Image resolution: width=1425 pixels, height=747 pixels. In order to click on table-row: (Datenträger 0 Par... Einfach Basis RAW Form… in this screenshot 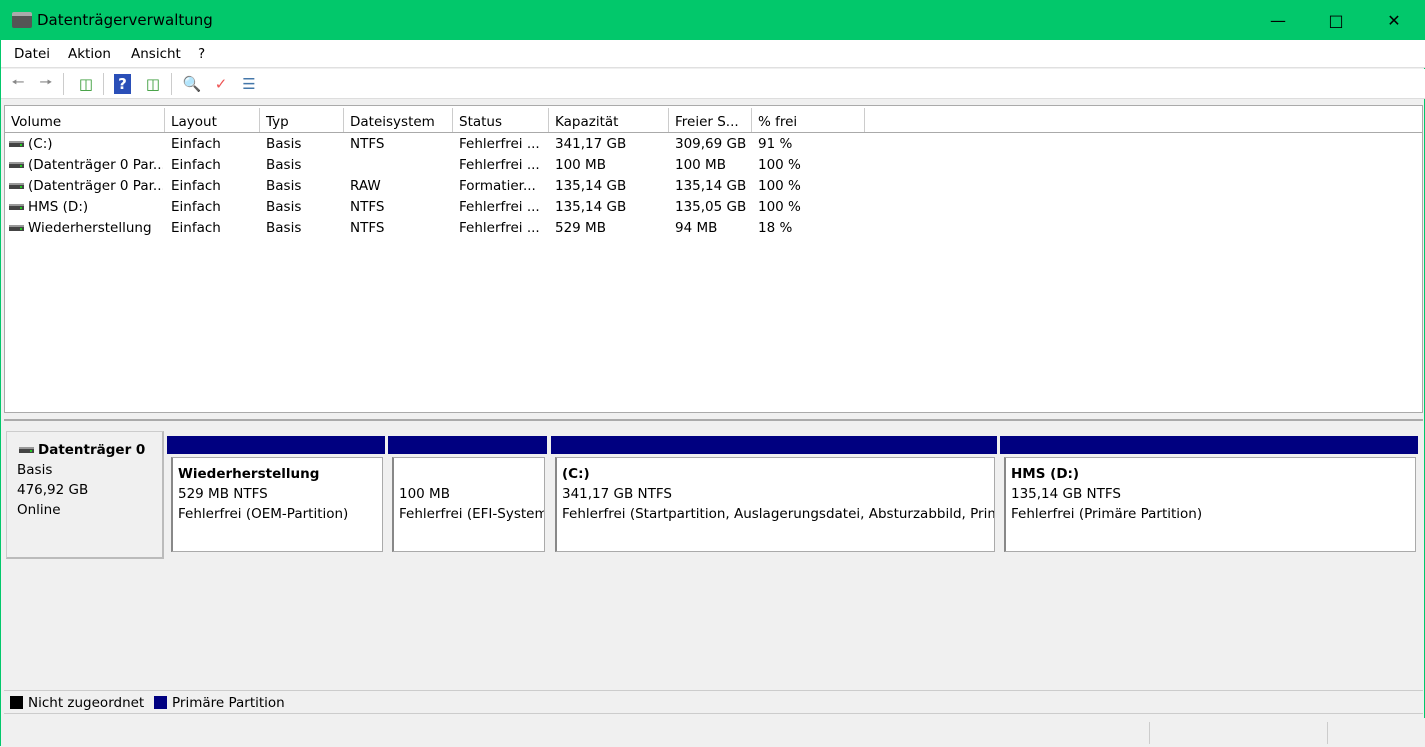, I will do `click(713, 186)`.